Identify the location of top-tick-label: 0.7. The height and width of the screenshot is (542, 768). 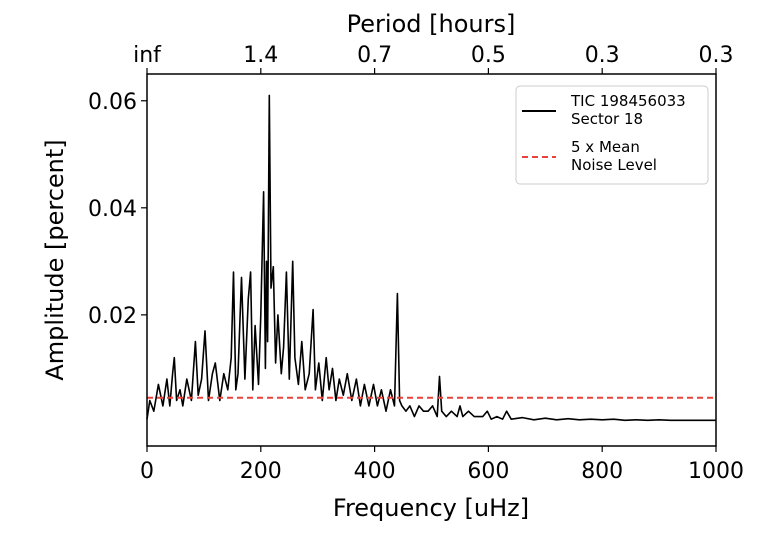
(374, 55).